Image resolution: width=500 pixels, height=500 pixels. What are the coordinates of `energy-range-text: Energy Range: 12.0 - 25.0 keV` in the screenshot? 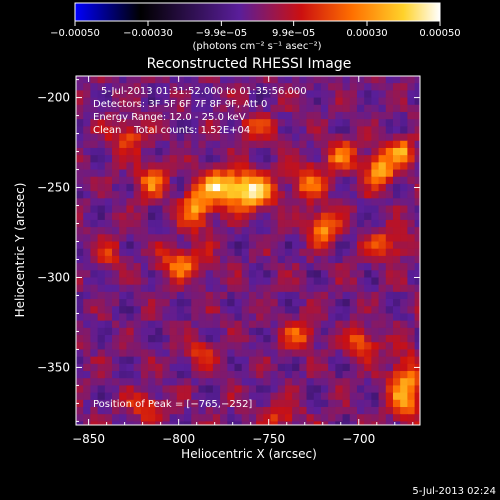 It's located at (169, 117).